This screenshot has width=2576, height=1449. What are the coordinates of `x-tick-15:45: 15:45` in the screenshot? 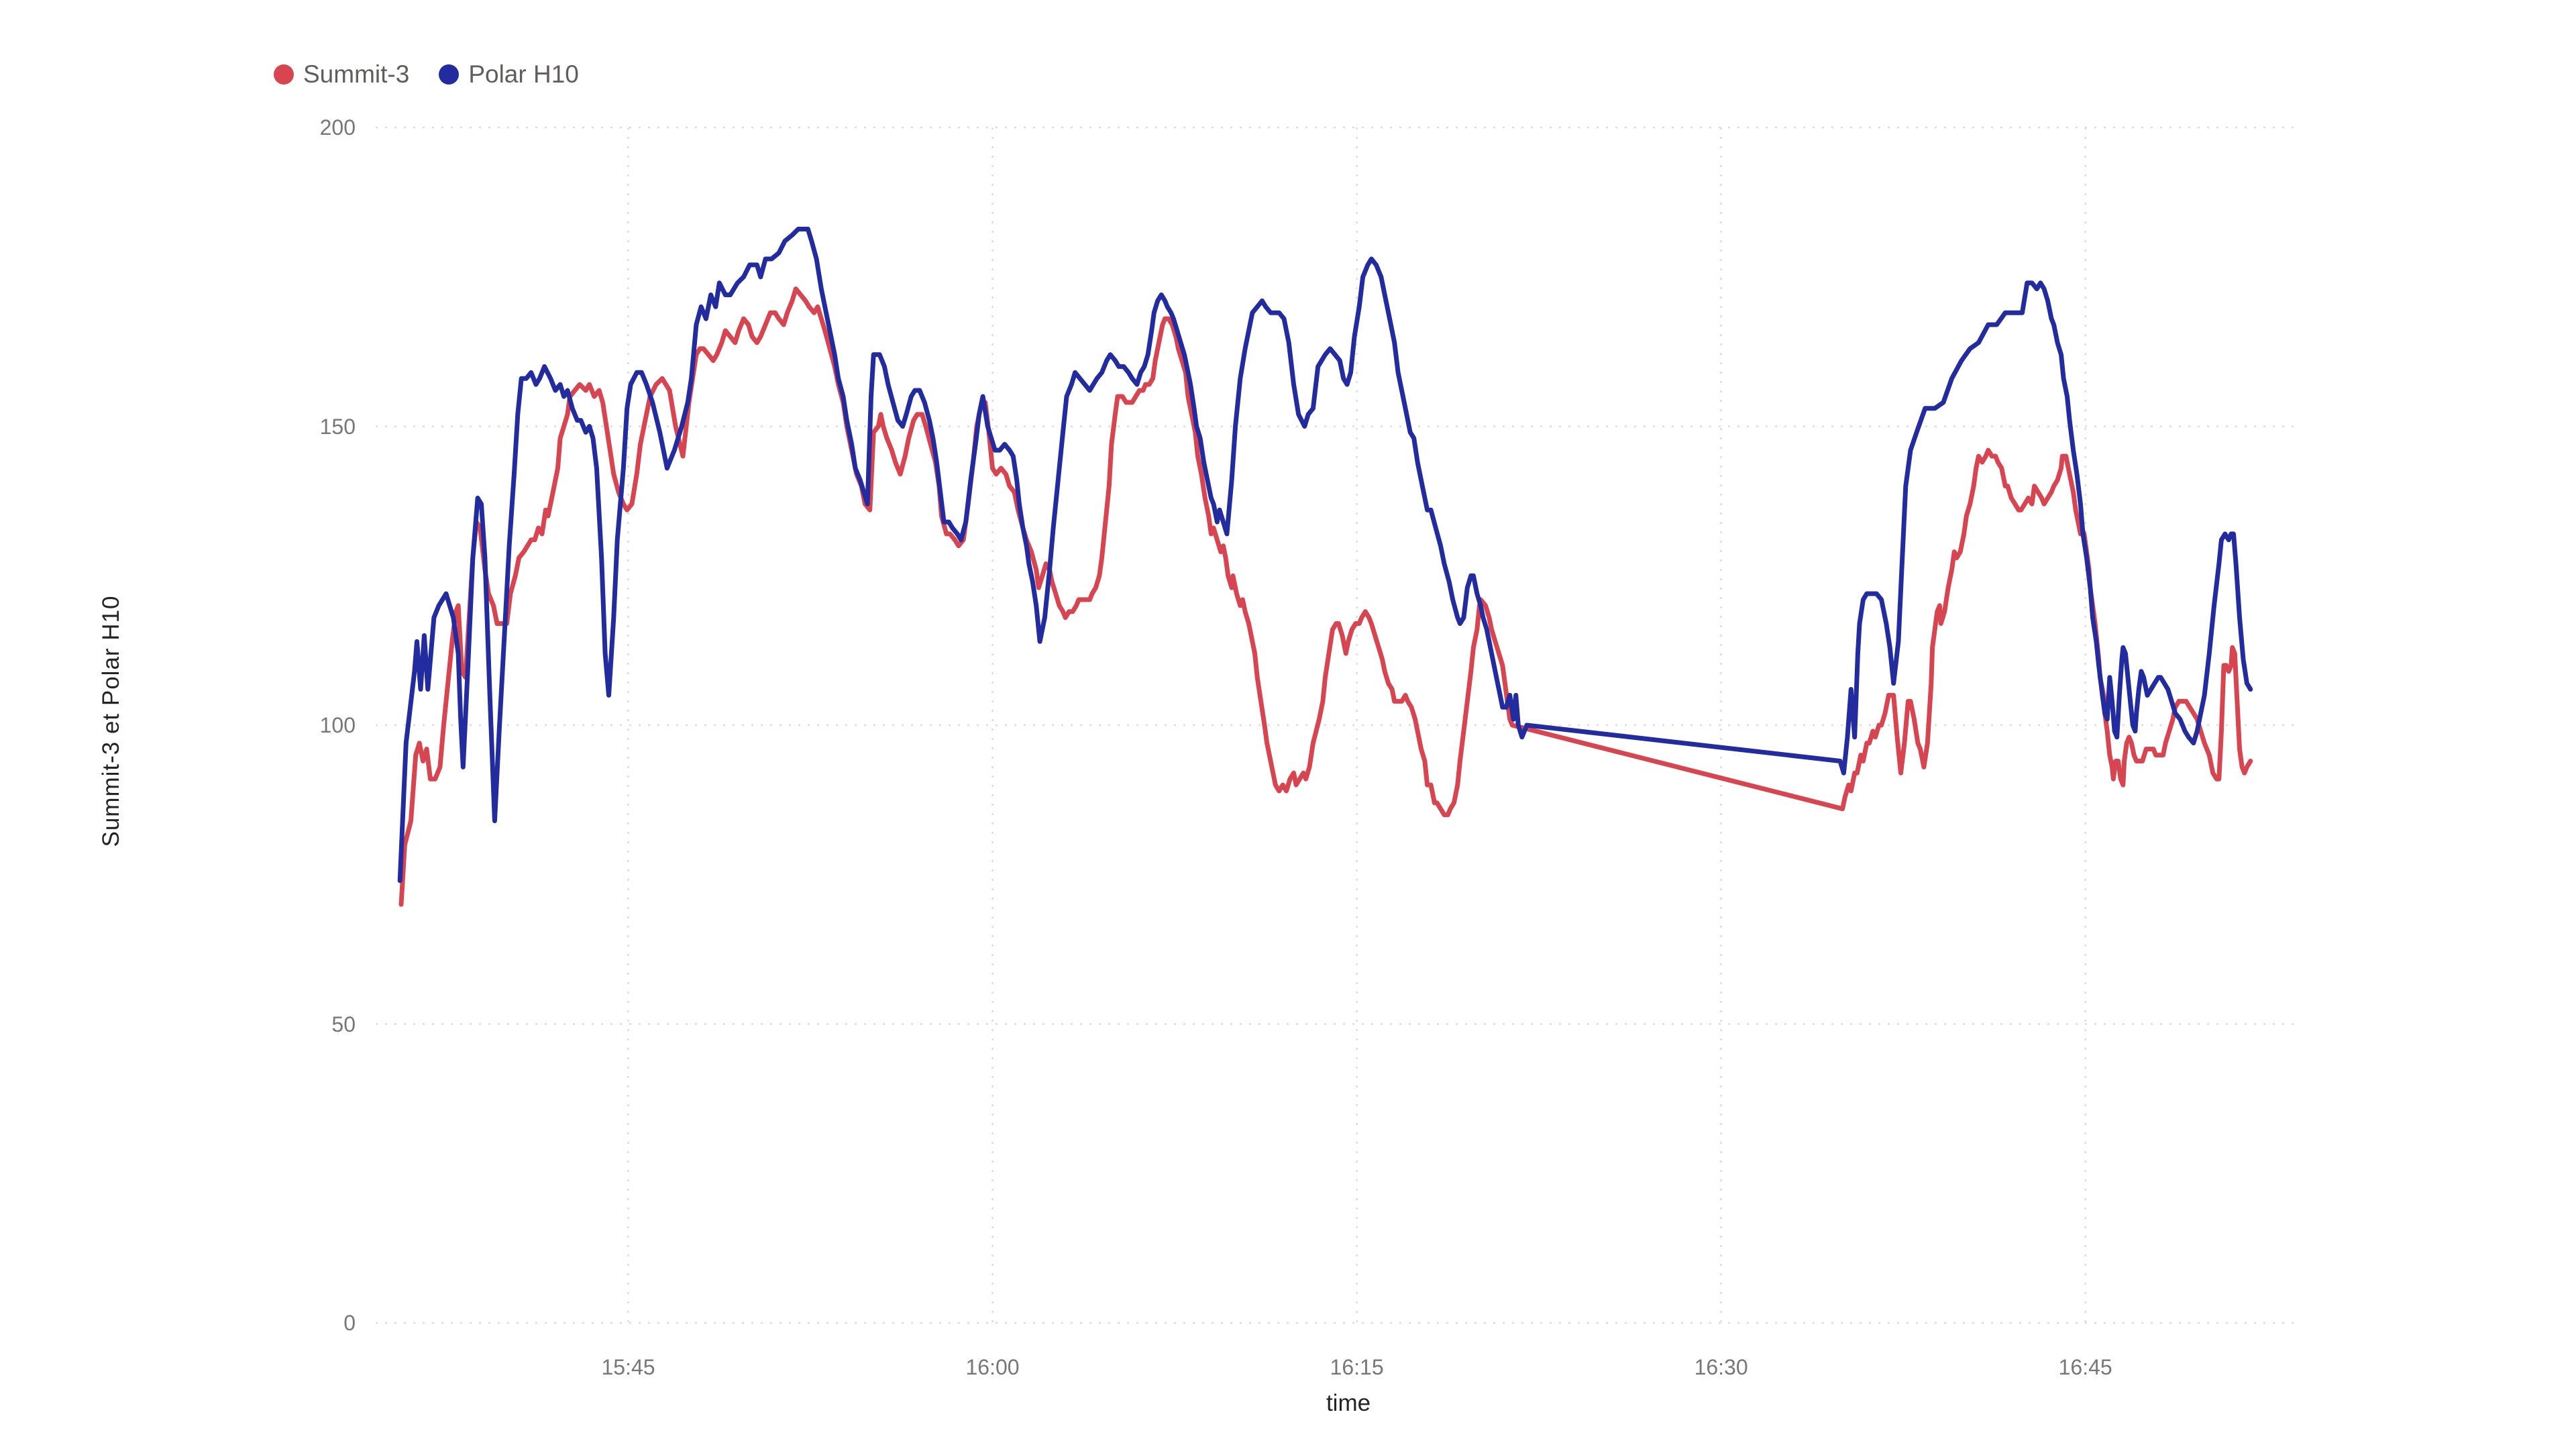 It's located at (628, 1367).